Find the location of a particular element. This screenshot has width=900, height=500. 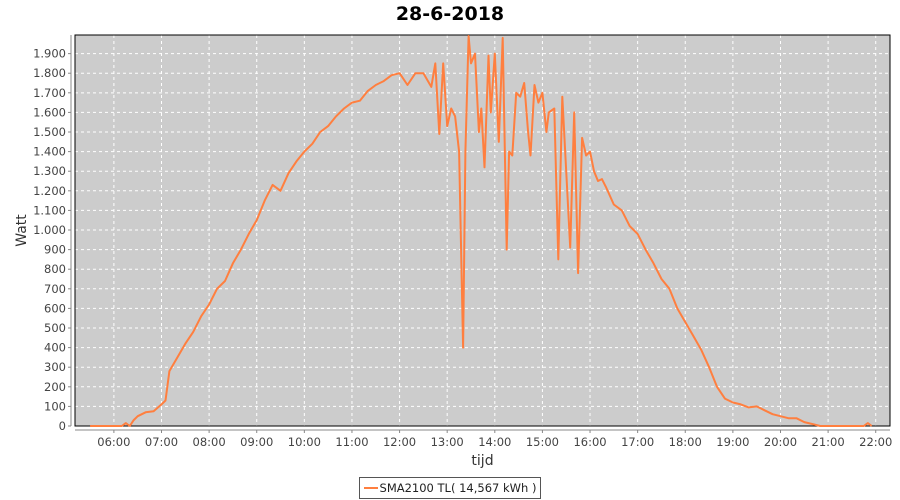

y-tick-label: 1.700 is located at coordinates (49, 93).